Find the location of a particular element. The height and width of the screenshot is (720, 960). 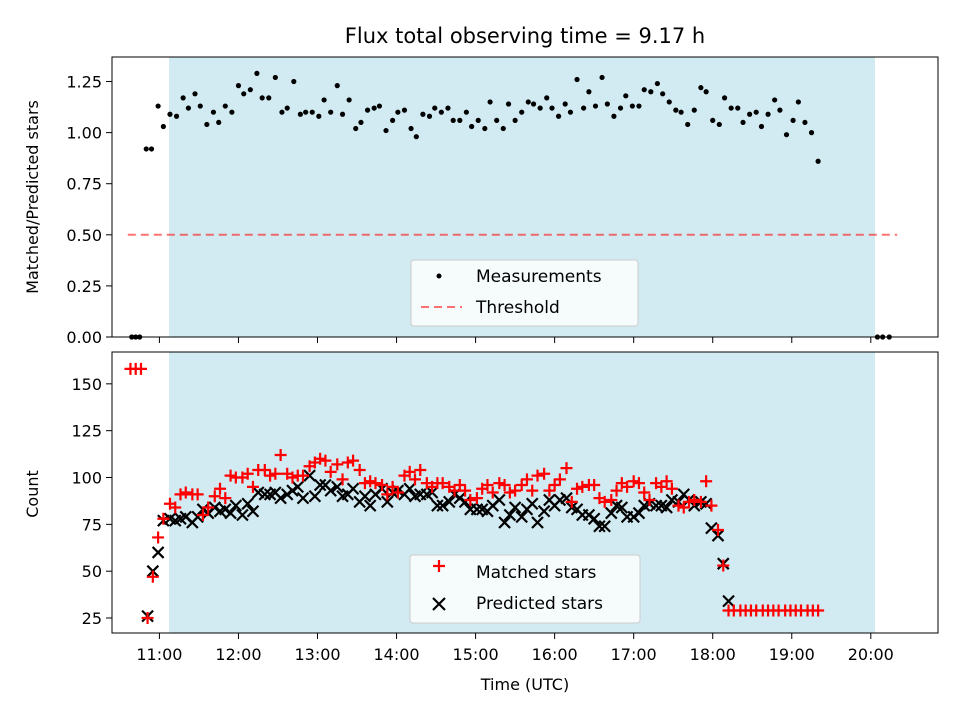

x-tick-label: 13:00 is located at coordinates (317, 654).